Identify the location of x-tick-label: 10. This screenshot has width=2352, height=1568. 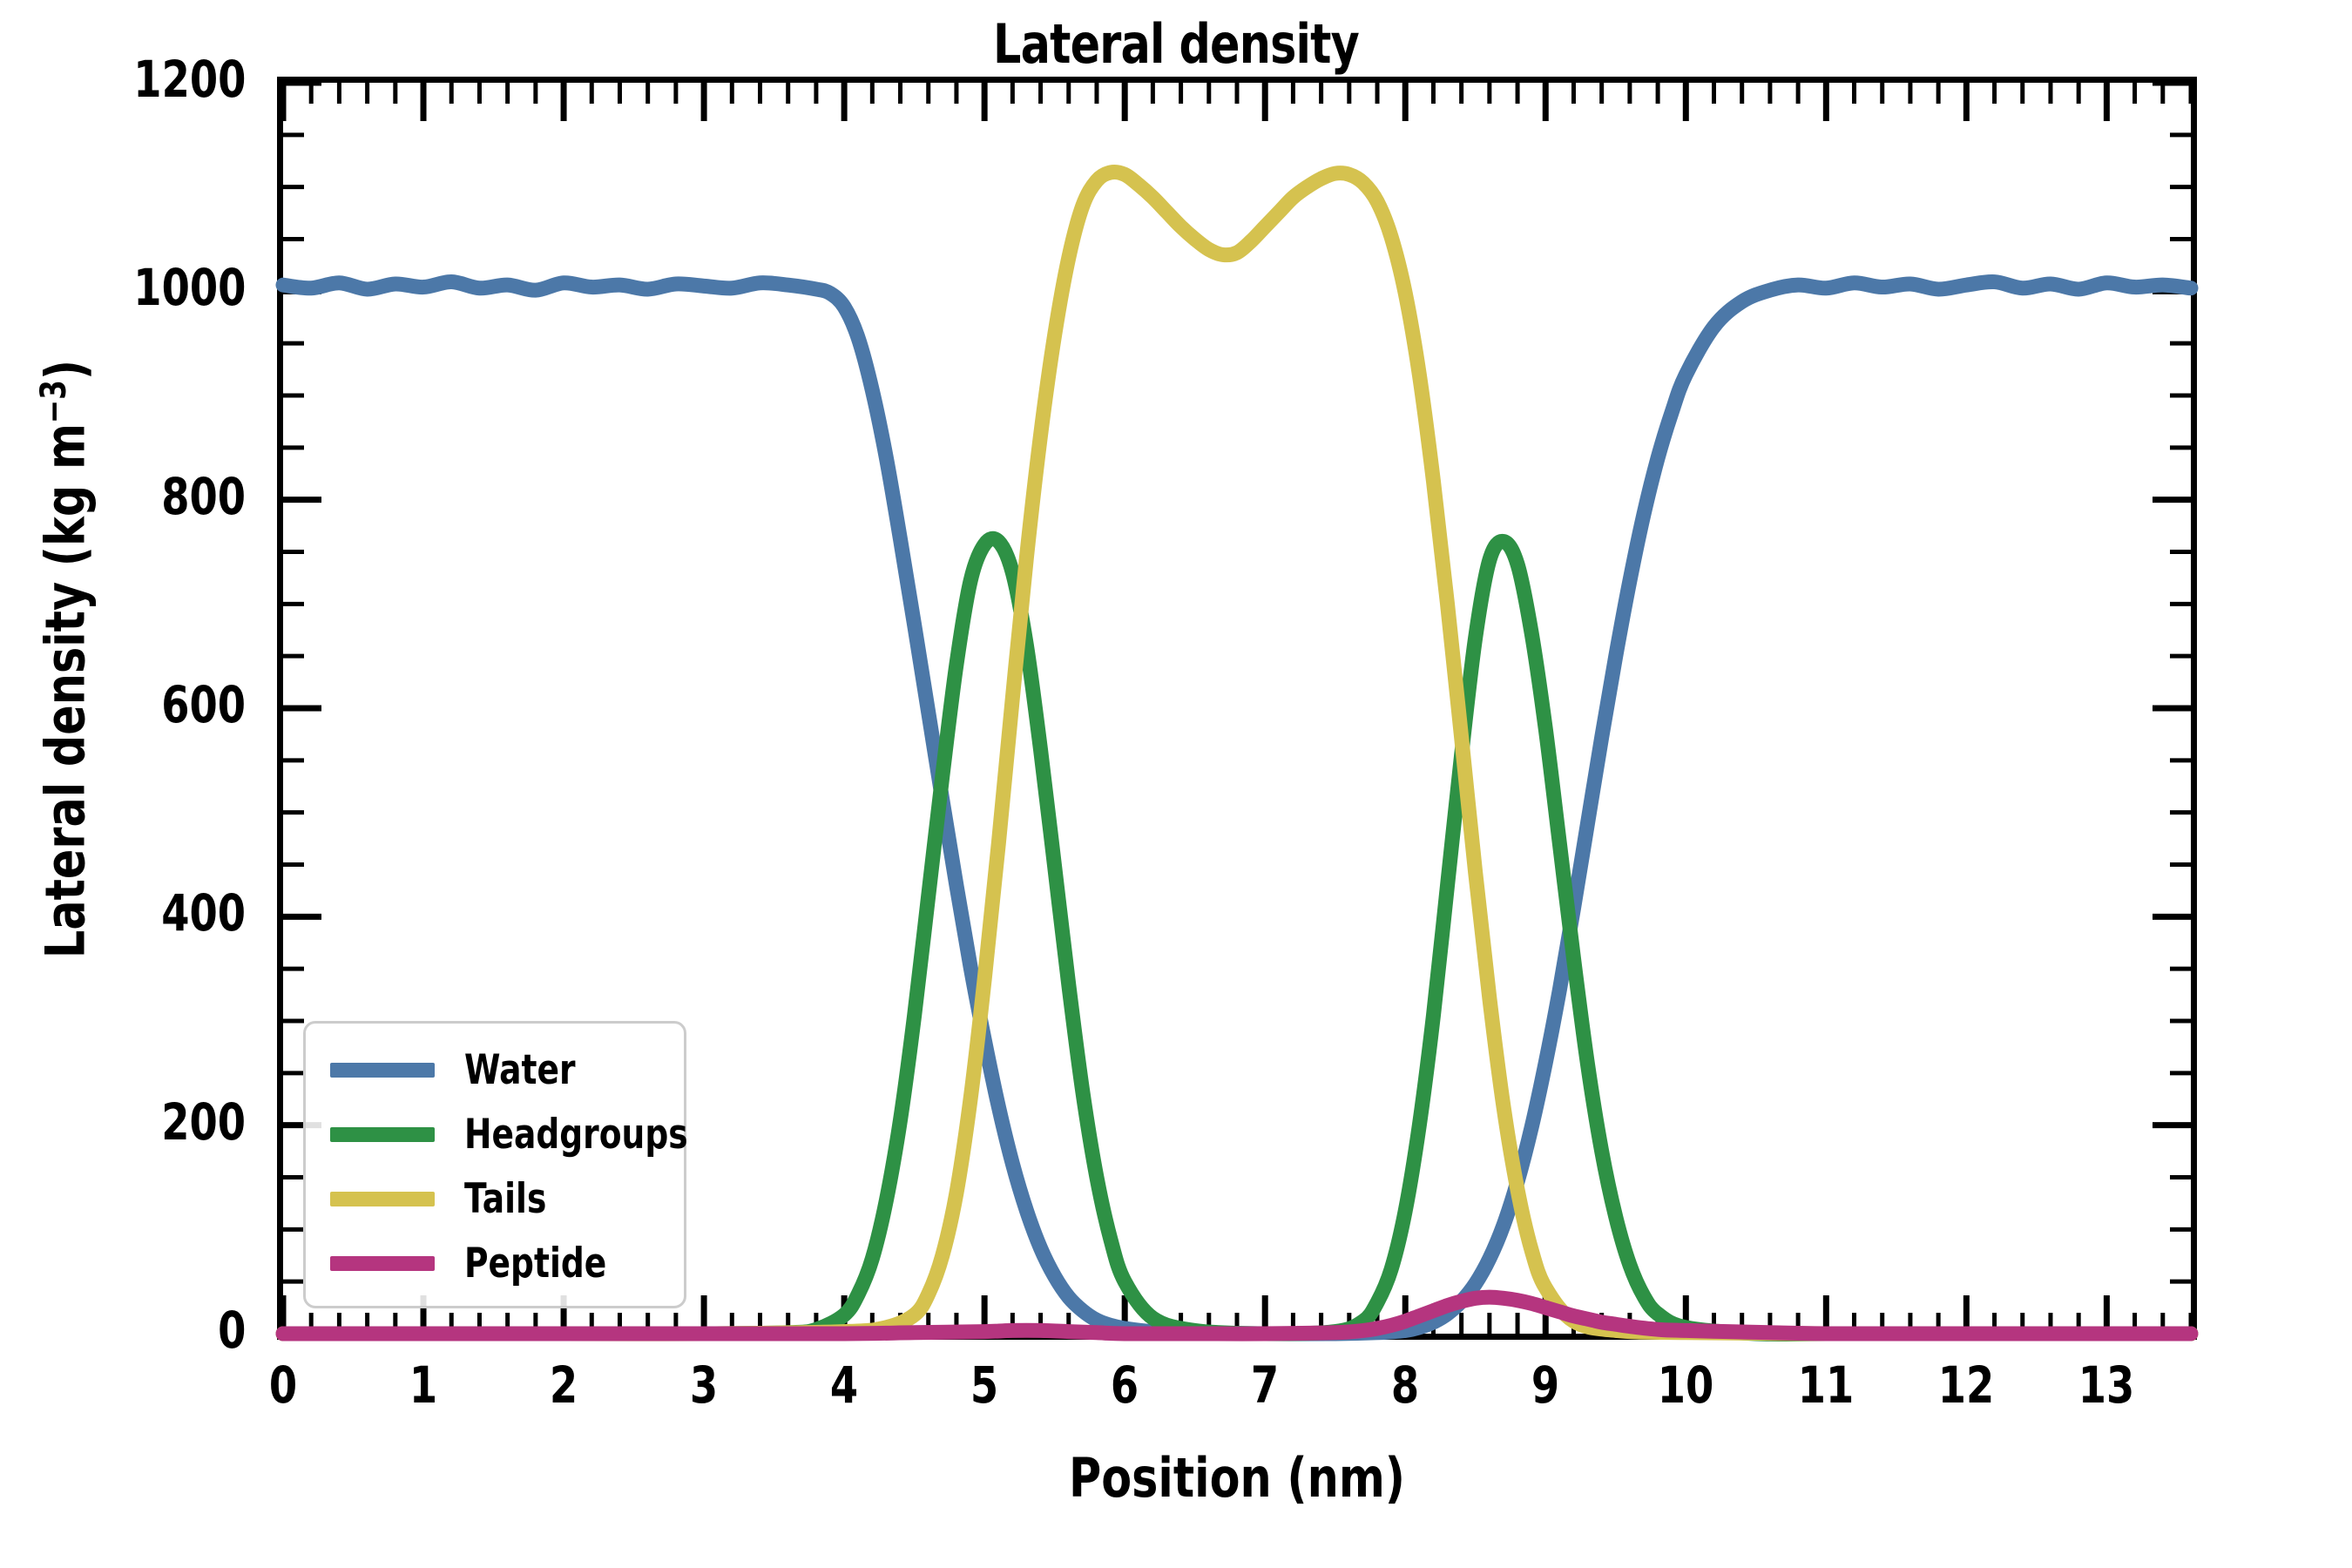
(1685, 1385).